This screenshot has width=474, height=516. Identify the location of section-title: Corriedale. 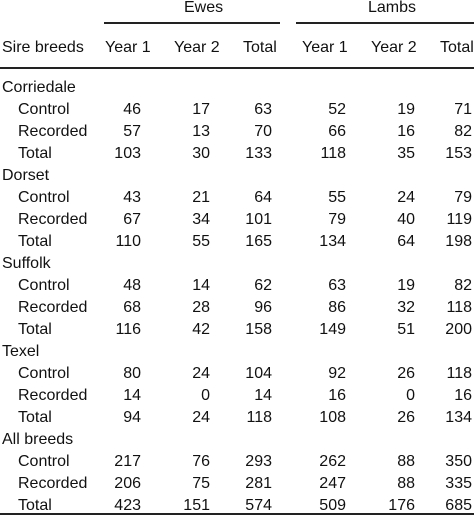
(39, 87).